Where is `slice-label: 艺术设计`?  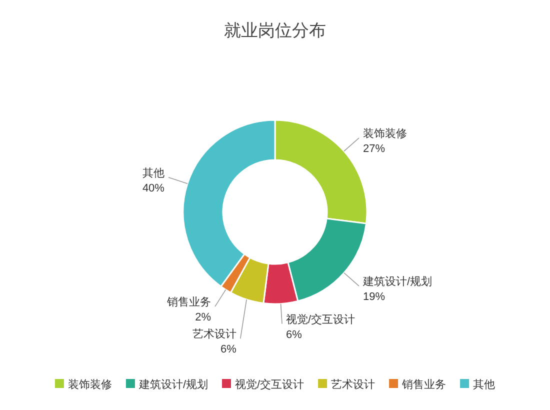
slice-label: 艺术设计 is located at coordinates (214, 334).